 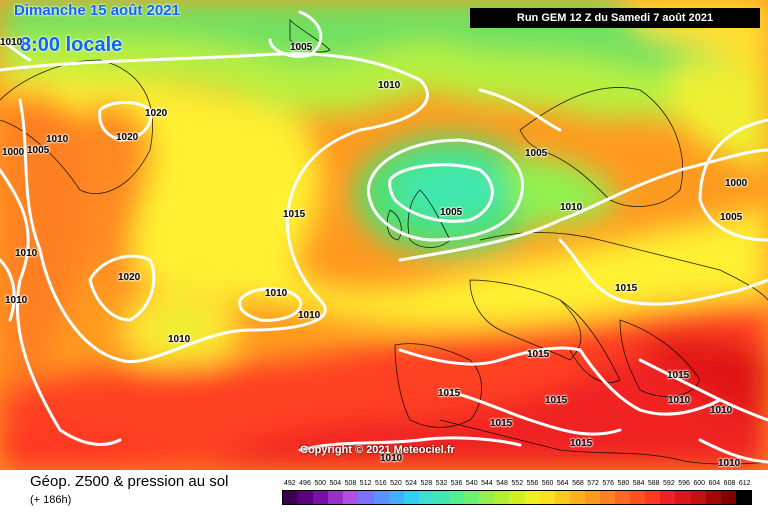 What do you see at coordinates (335, 483) in the screenshot?
I see `legend-value: 504` at bounding box center [335, 483].